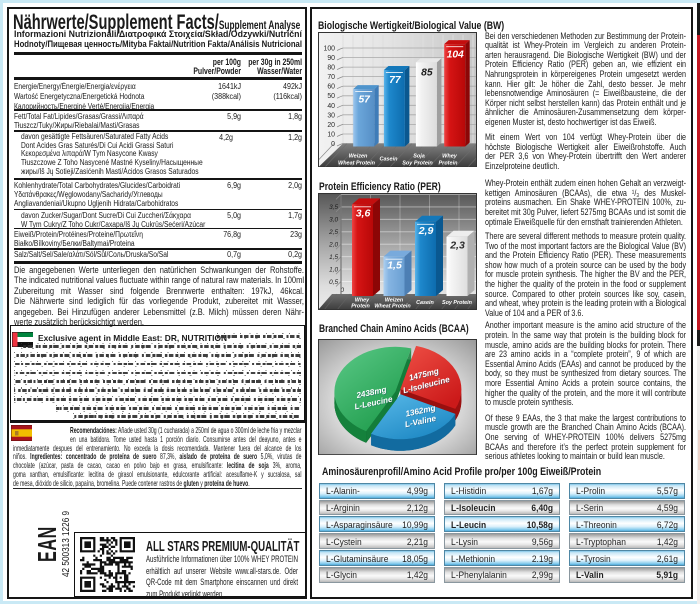 The image size is (700, 604). What do you see at coordinates (426, 231) in the screenshot?
I see `svg-text: 2,9` at bounding box center [426, 231].